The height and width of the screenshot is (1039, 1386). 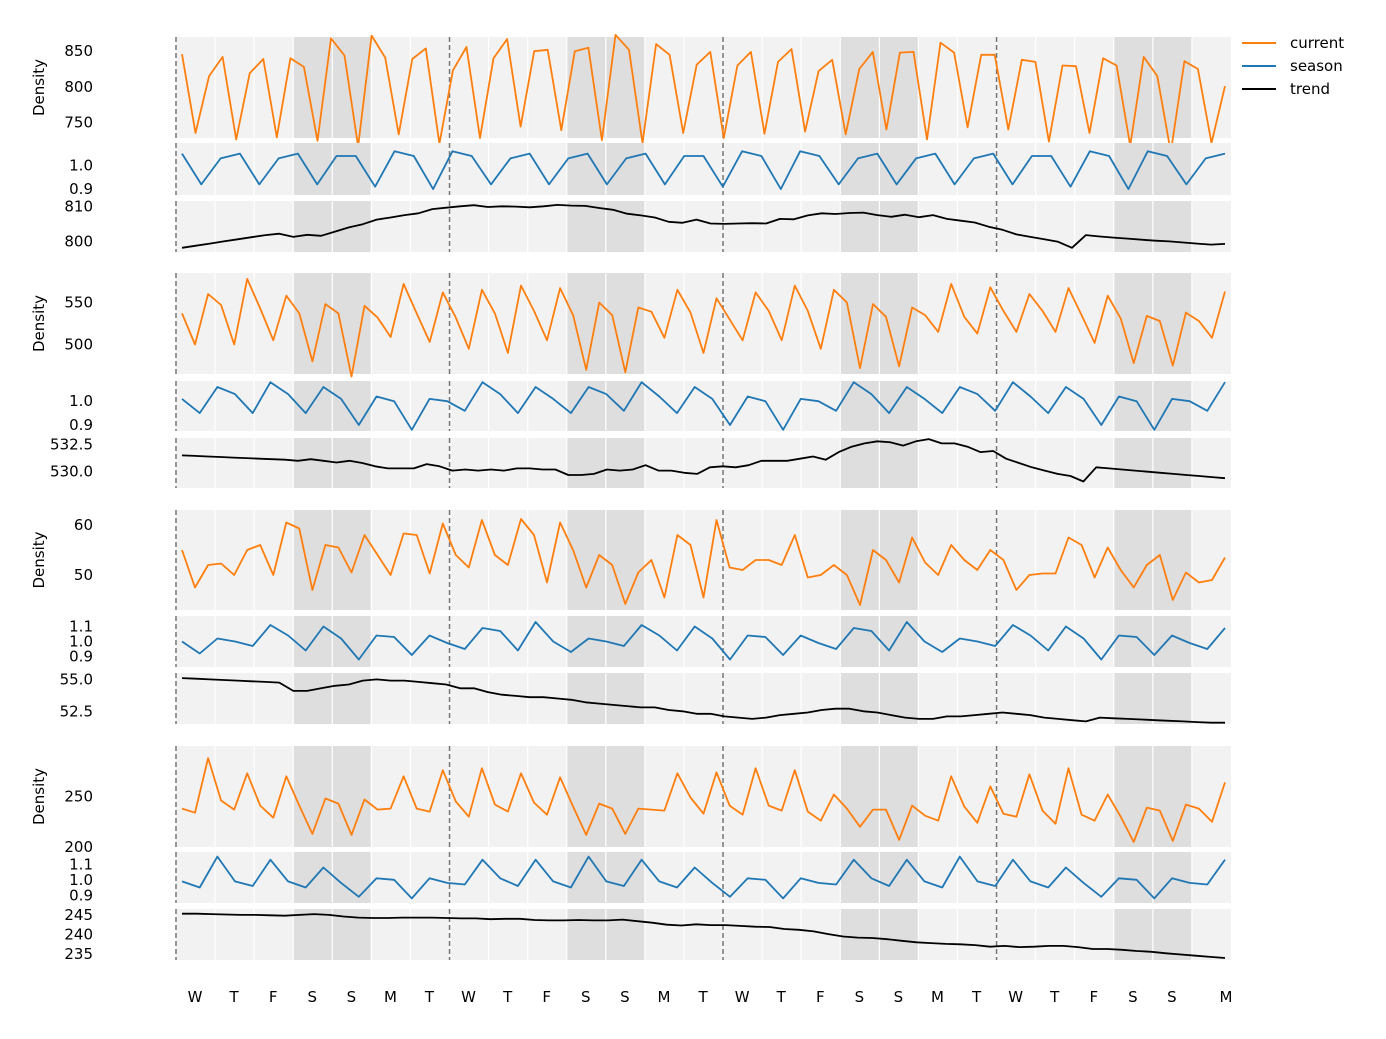 What do you see at coordinates (703, 700) in the screenshot?
I see `g3-trend-line` at bounding box center [703, 700].